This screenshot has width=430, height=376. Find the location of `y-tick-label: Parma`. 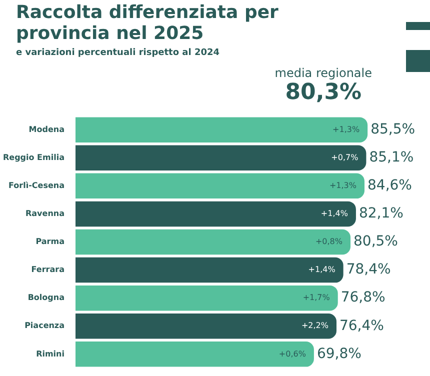

y-tick-label: Parma is located at coordinates (50, 241).